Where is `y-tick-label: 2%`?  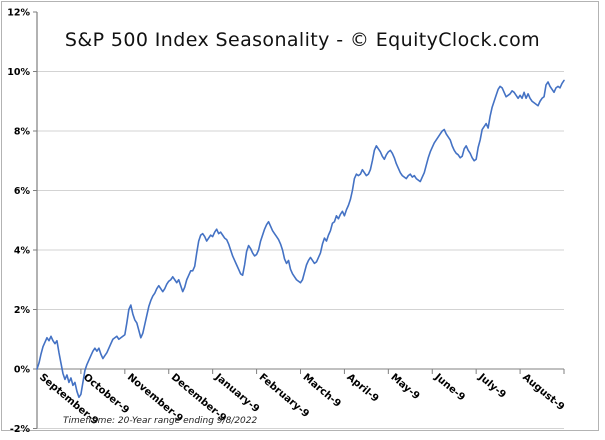
y-tick-label: 2% is located at coordinates (22, 310).